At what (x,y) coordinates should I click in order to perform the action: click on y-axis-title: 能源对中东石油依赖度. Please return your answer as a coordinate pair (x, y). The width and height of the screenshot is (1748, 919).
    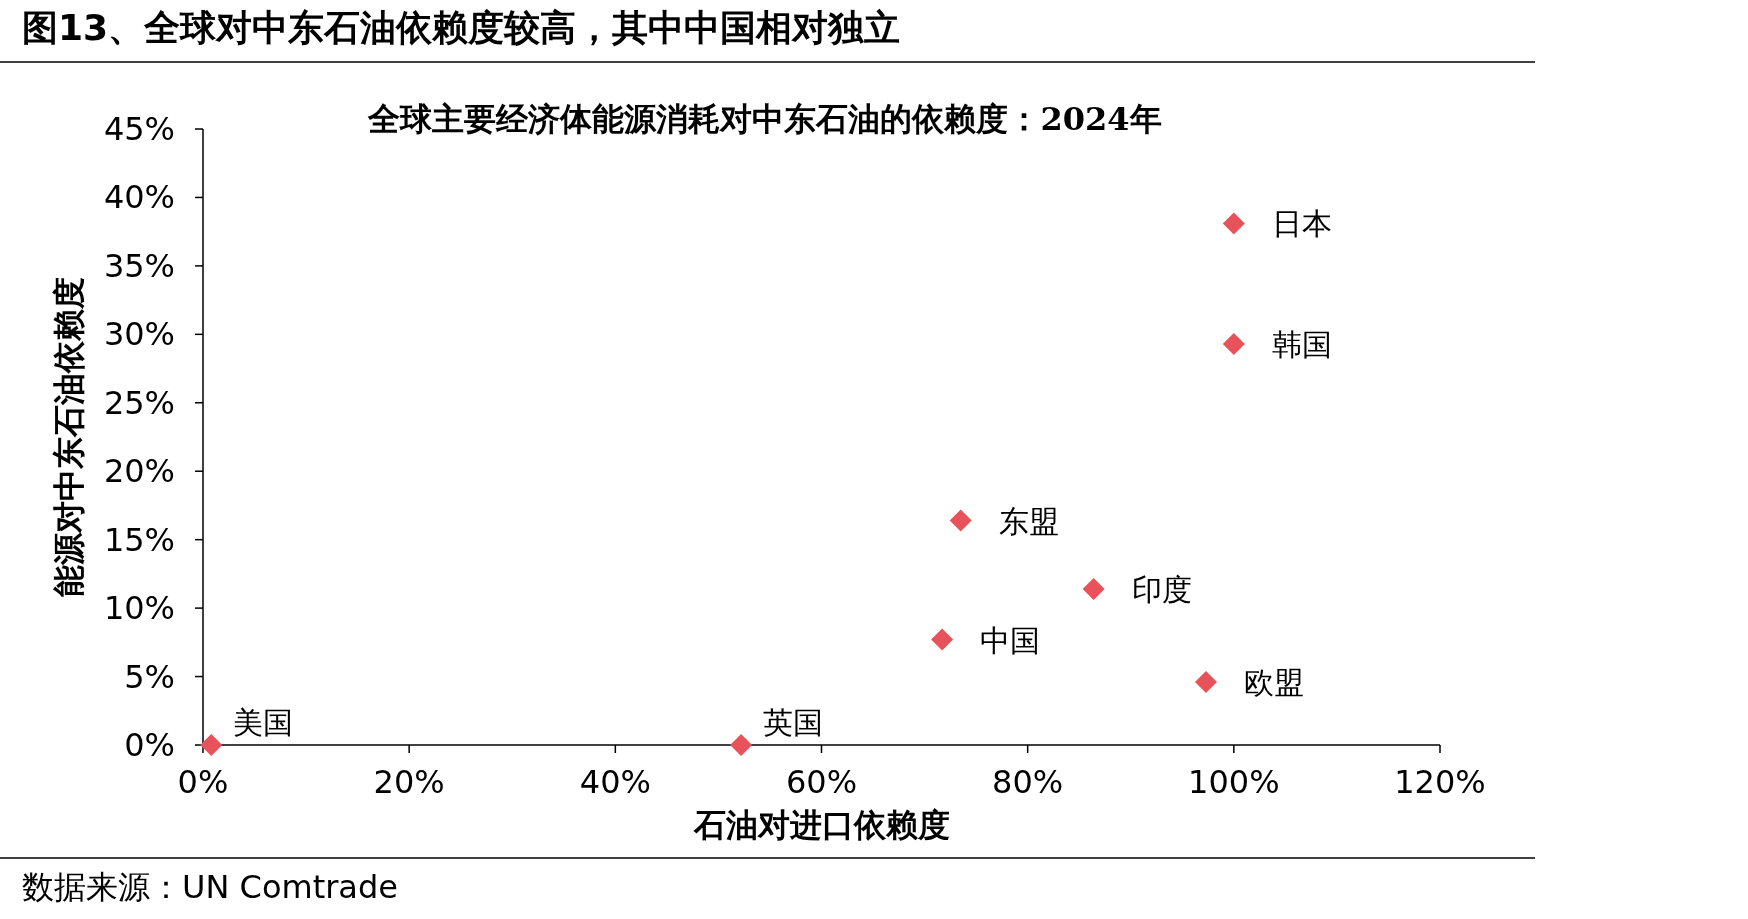
    Looking at the image, I should click on (69, 437).